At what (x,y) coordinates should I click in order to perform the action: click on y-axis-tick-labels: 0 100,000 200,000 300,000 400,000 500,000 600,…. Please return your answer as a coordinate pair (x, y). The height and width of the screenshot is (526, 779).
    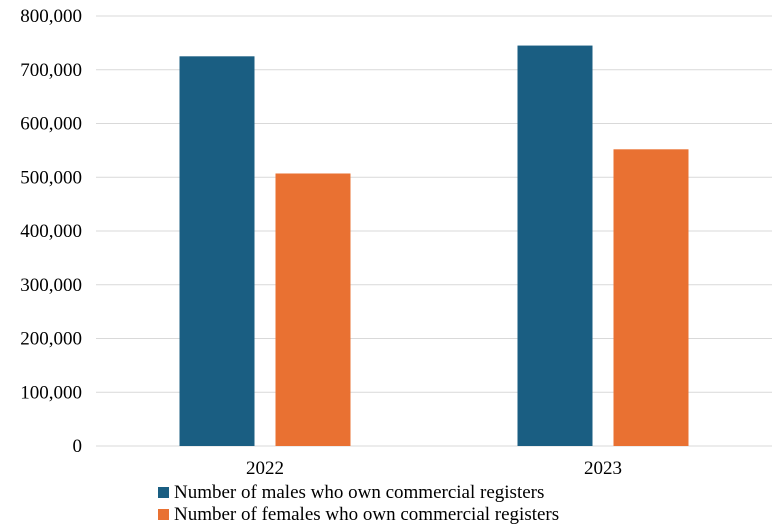
    Looking at the image, I should click on (51, 231).